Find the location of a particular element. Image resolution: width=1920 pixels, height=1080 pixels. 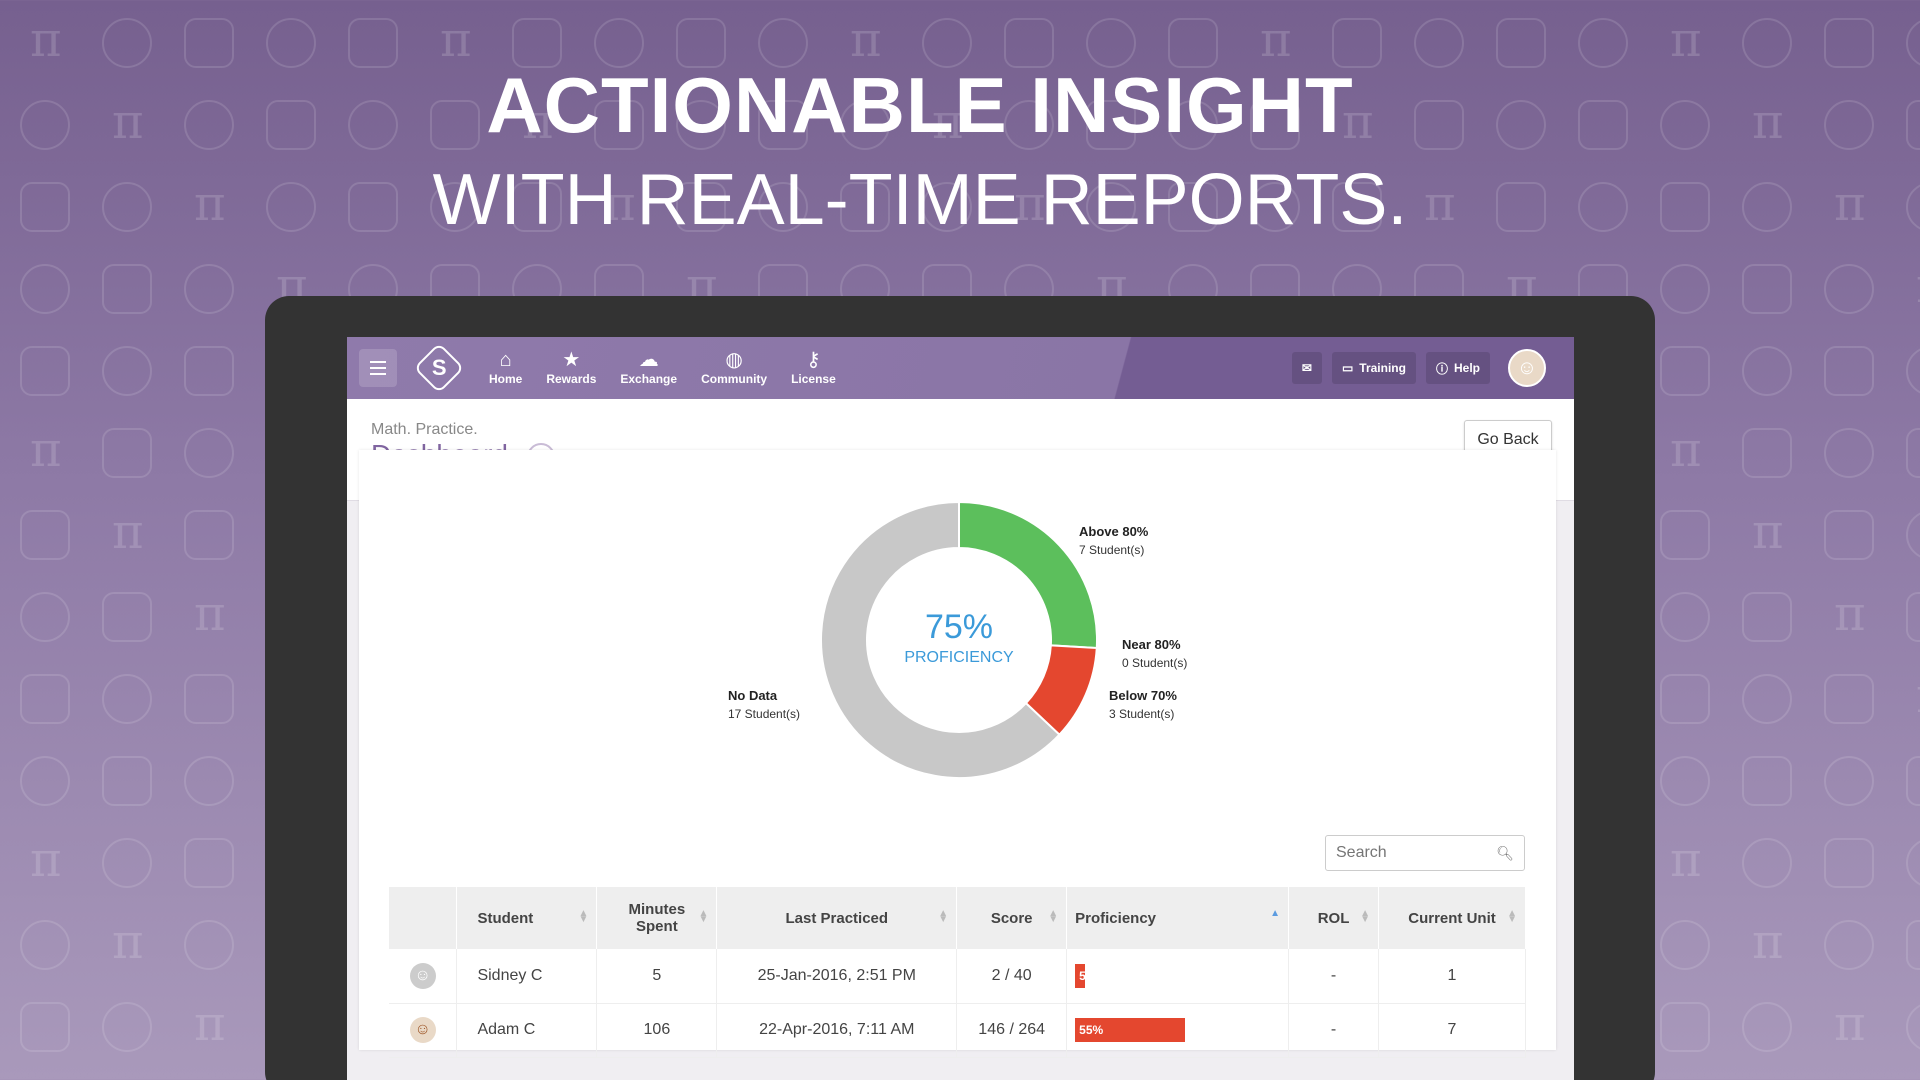

search-box: 🔍︎ is located at coordinates (1425, 853).